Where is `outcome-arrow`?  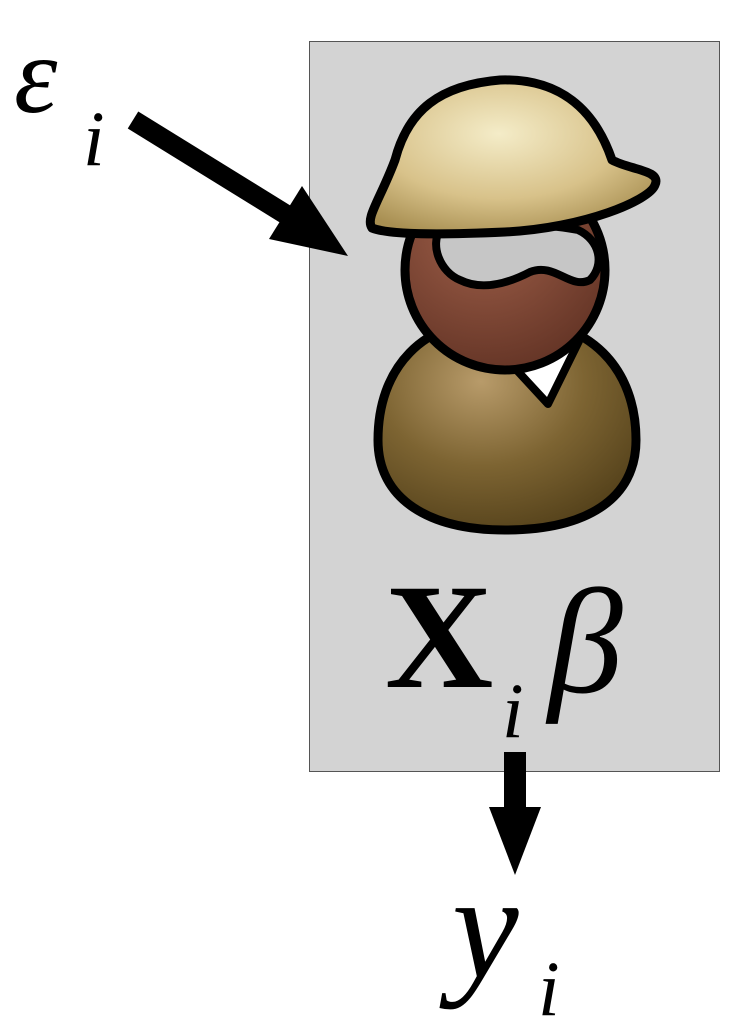 outcome-arrow is located at coordinates (515, 813).